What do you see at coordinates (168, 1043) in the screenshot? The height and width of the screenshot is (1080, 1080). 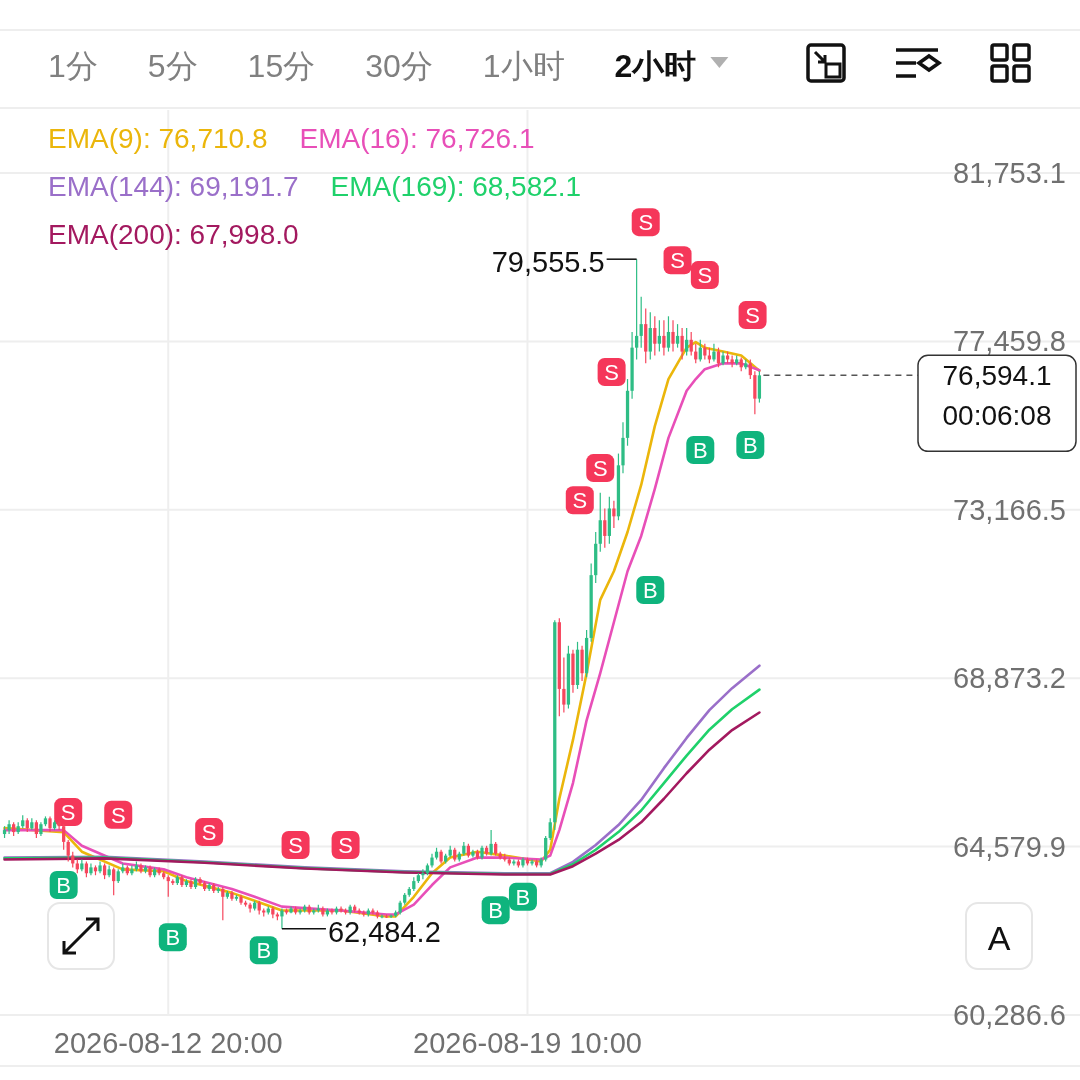 I see `x-tick-label: 2026-08-12 20:00` at bounding box center [168, 1043].